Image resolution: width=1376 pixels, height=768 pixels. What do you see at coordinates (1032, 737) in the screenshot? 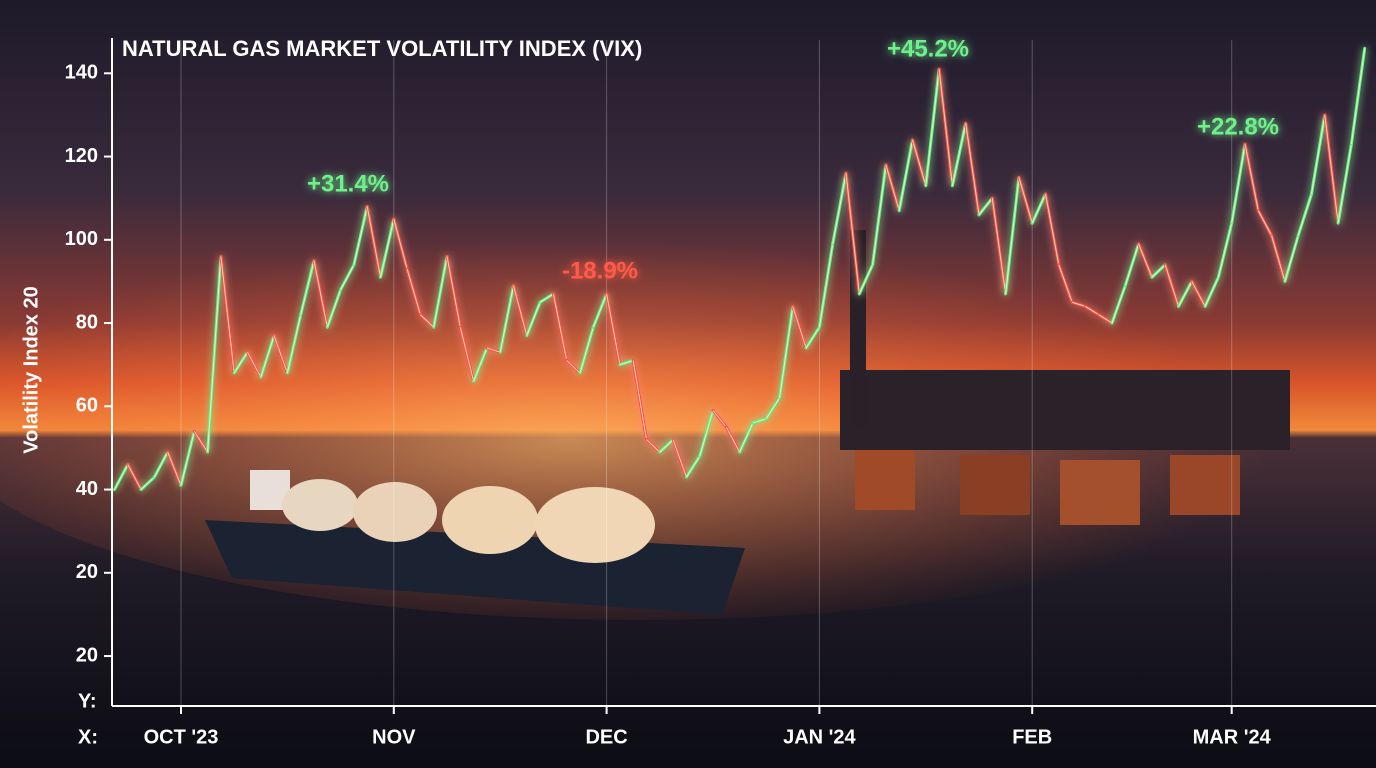
I see `x-tick-label: FEB` at bounding box center [1032, 737].